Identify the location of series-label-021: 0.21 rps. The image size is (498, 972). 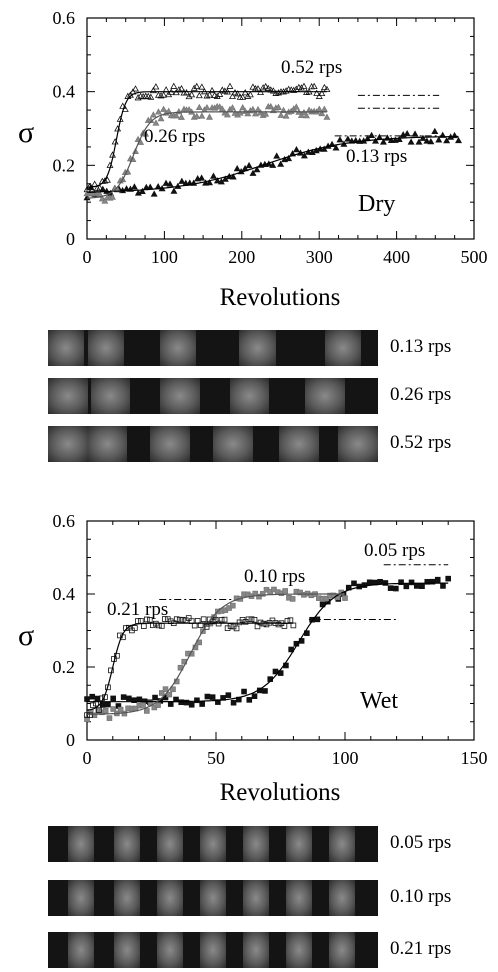
(137, 609).